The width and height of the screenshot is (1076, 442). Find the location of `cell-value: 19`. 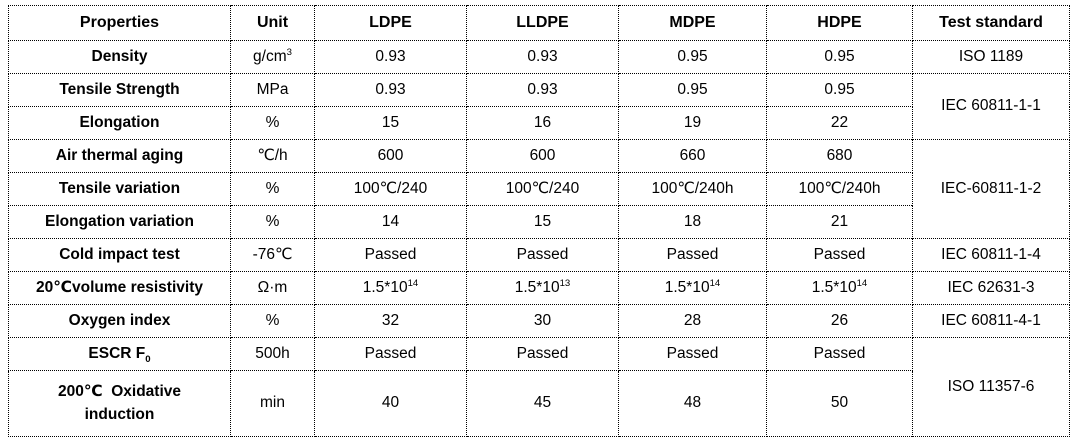

cell-value: 19 is located at coordinates (692, 123).